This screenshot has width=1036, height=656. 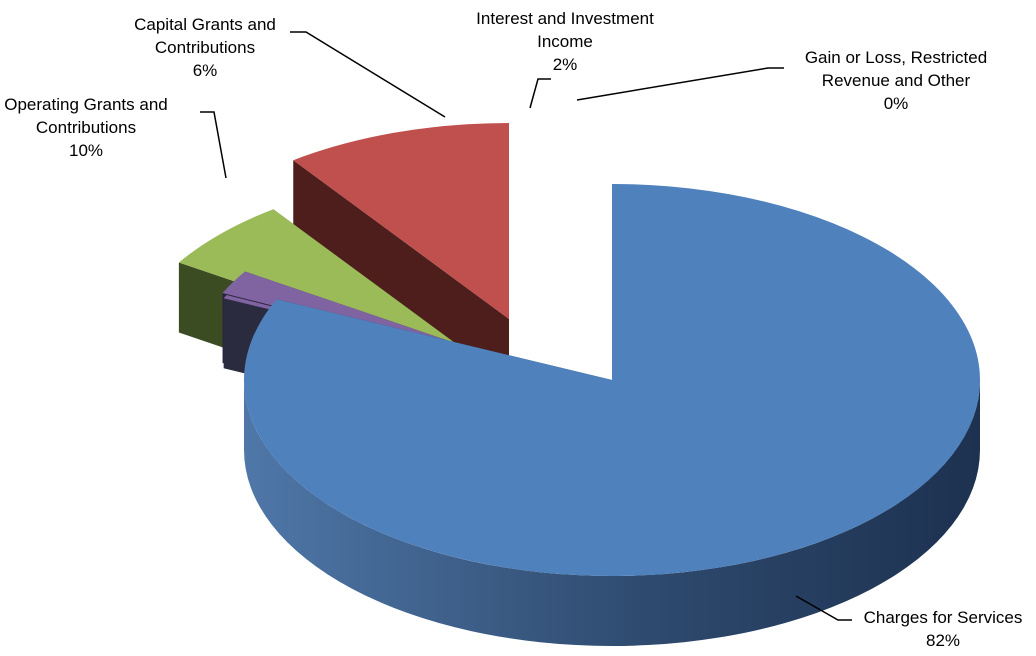 What do you see at coordinates (896, 103) in the screenshot?
I see `slice-percent-1: 0%` at bounding box center [896, 103].